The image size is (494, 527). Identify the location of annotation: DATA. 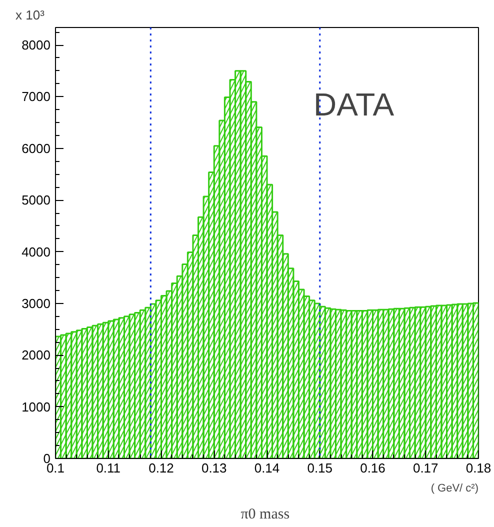
(354, 104).